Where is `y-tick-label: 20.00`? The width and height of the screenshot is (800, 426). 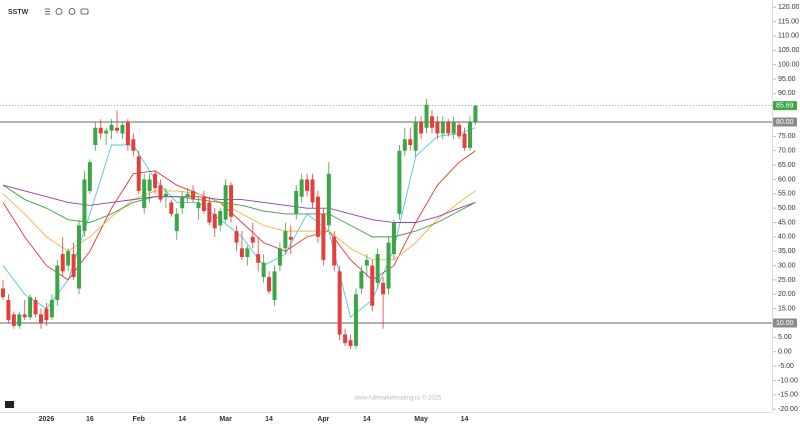
y-tick-label: 20.00 is located at coordinates (787, 294).